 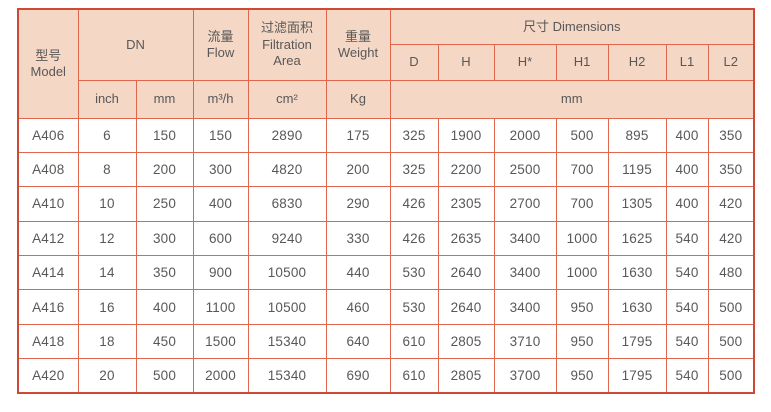 I want to click on value-cell: 480, so click(x=731, y=272).